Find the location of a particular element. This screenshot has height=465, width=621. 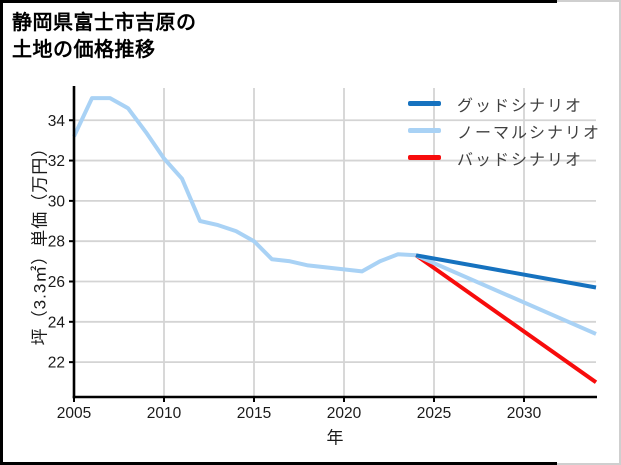

legend-label-bad: バッドシナリオ is located at coordinates (520, 160).